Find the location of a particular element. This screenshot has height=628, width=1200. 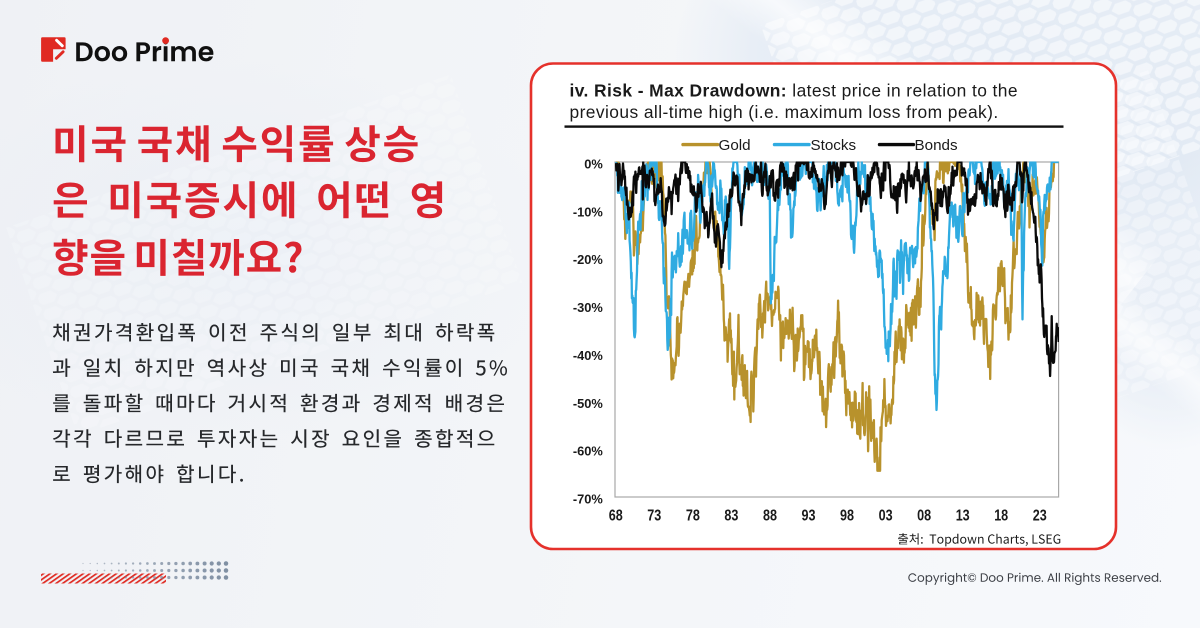

svg-text: 23 is located at coordinates (1040, 515).